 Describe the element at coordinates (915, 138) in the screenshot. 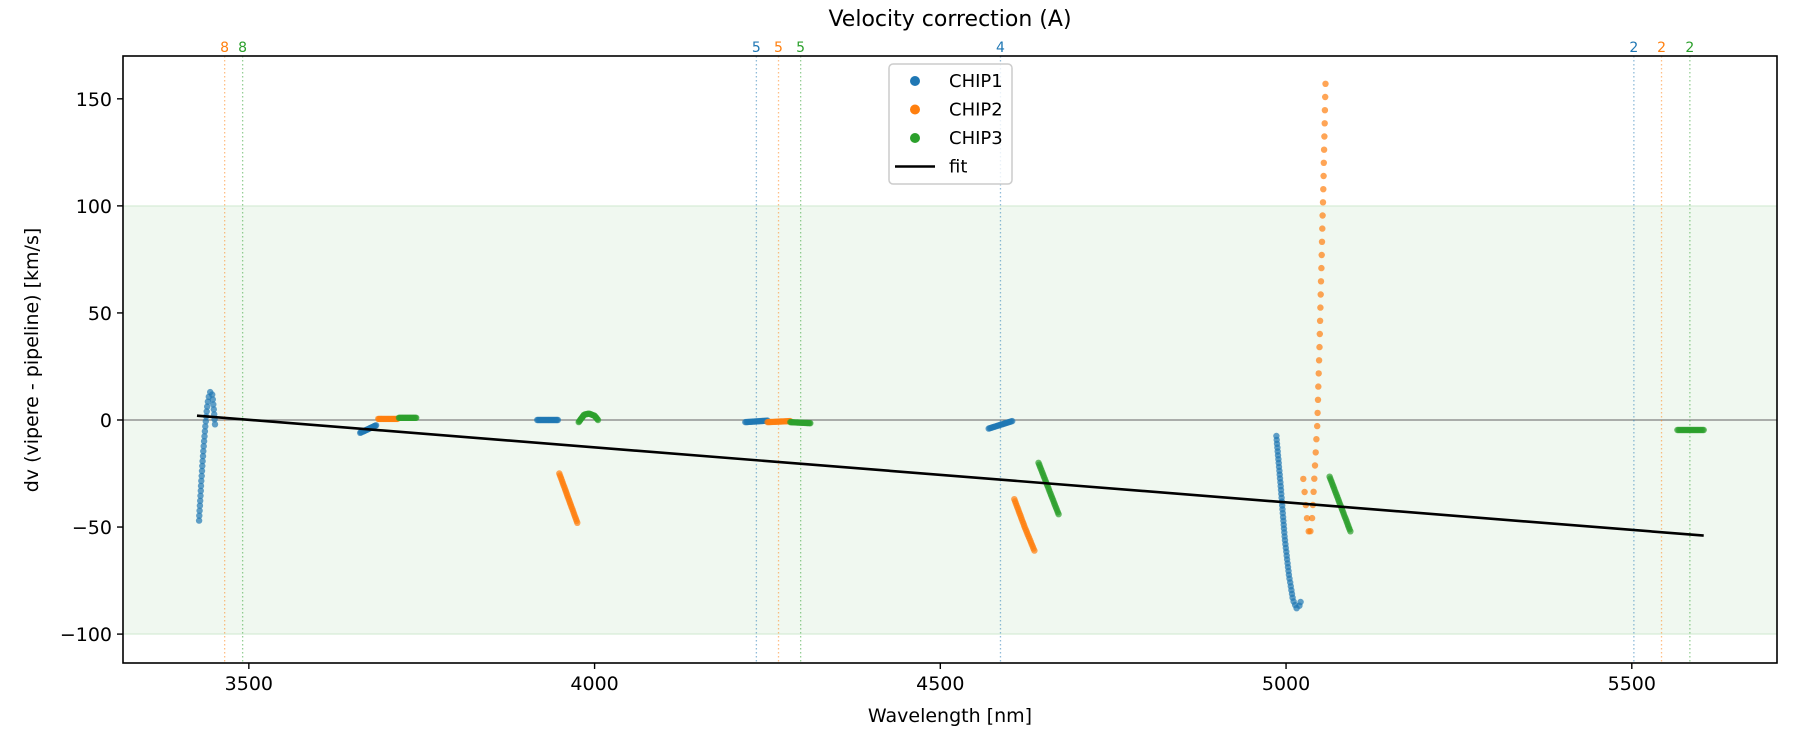

I see `legend-marker-chip3` at that location.